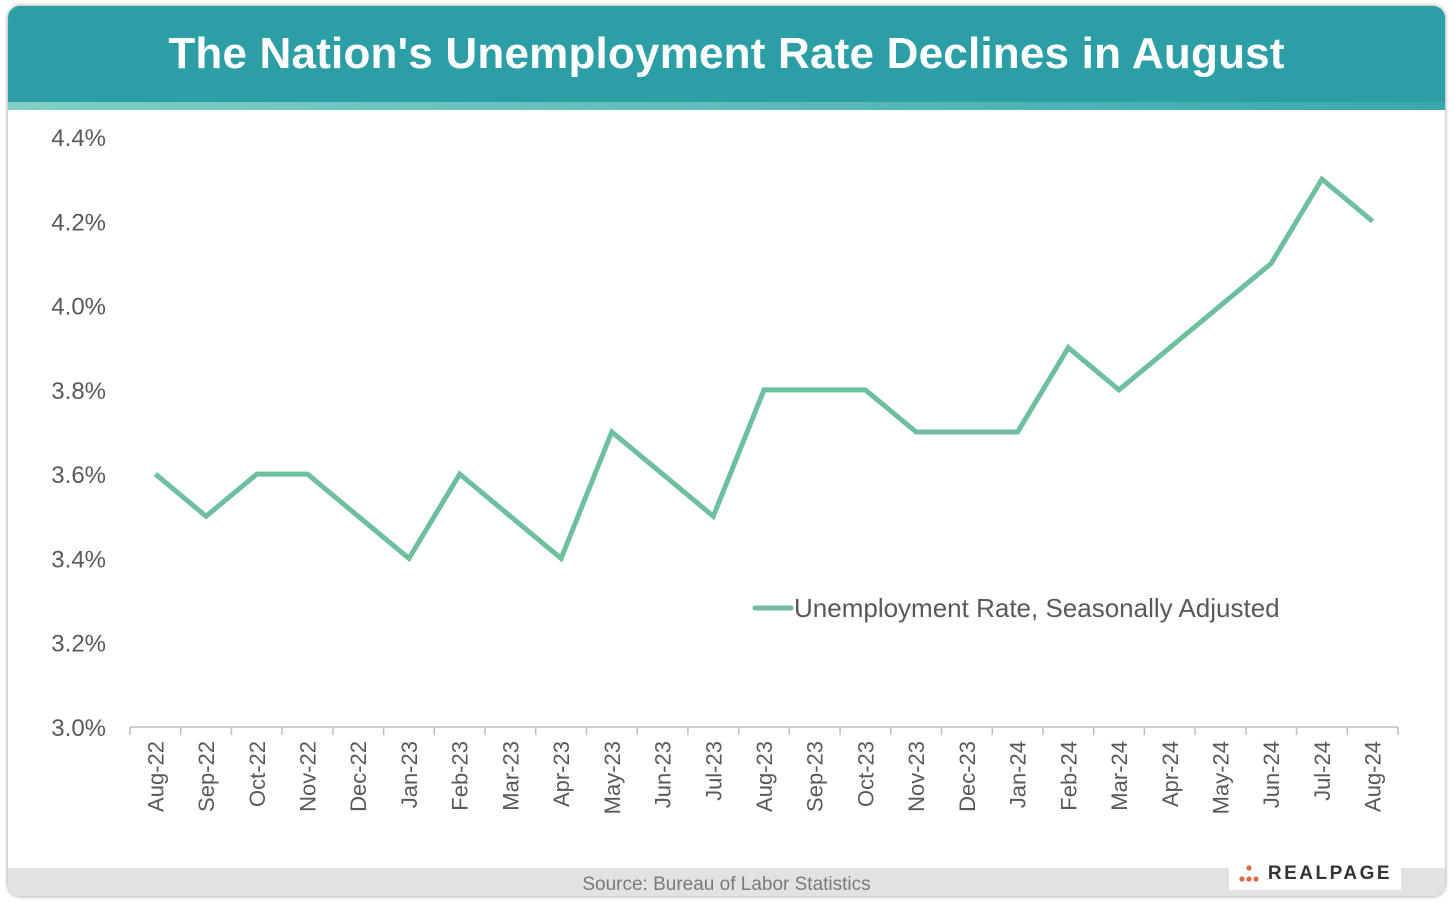 Image resolution: width=1455 pixels, height=903 pixels. Describe the element at coordinates (612, 777) in the screenshot. I see `x-tick-label: May-23` at that location.